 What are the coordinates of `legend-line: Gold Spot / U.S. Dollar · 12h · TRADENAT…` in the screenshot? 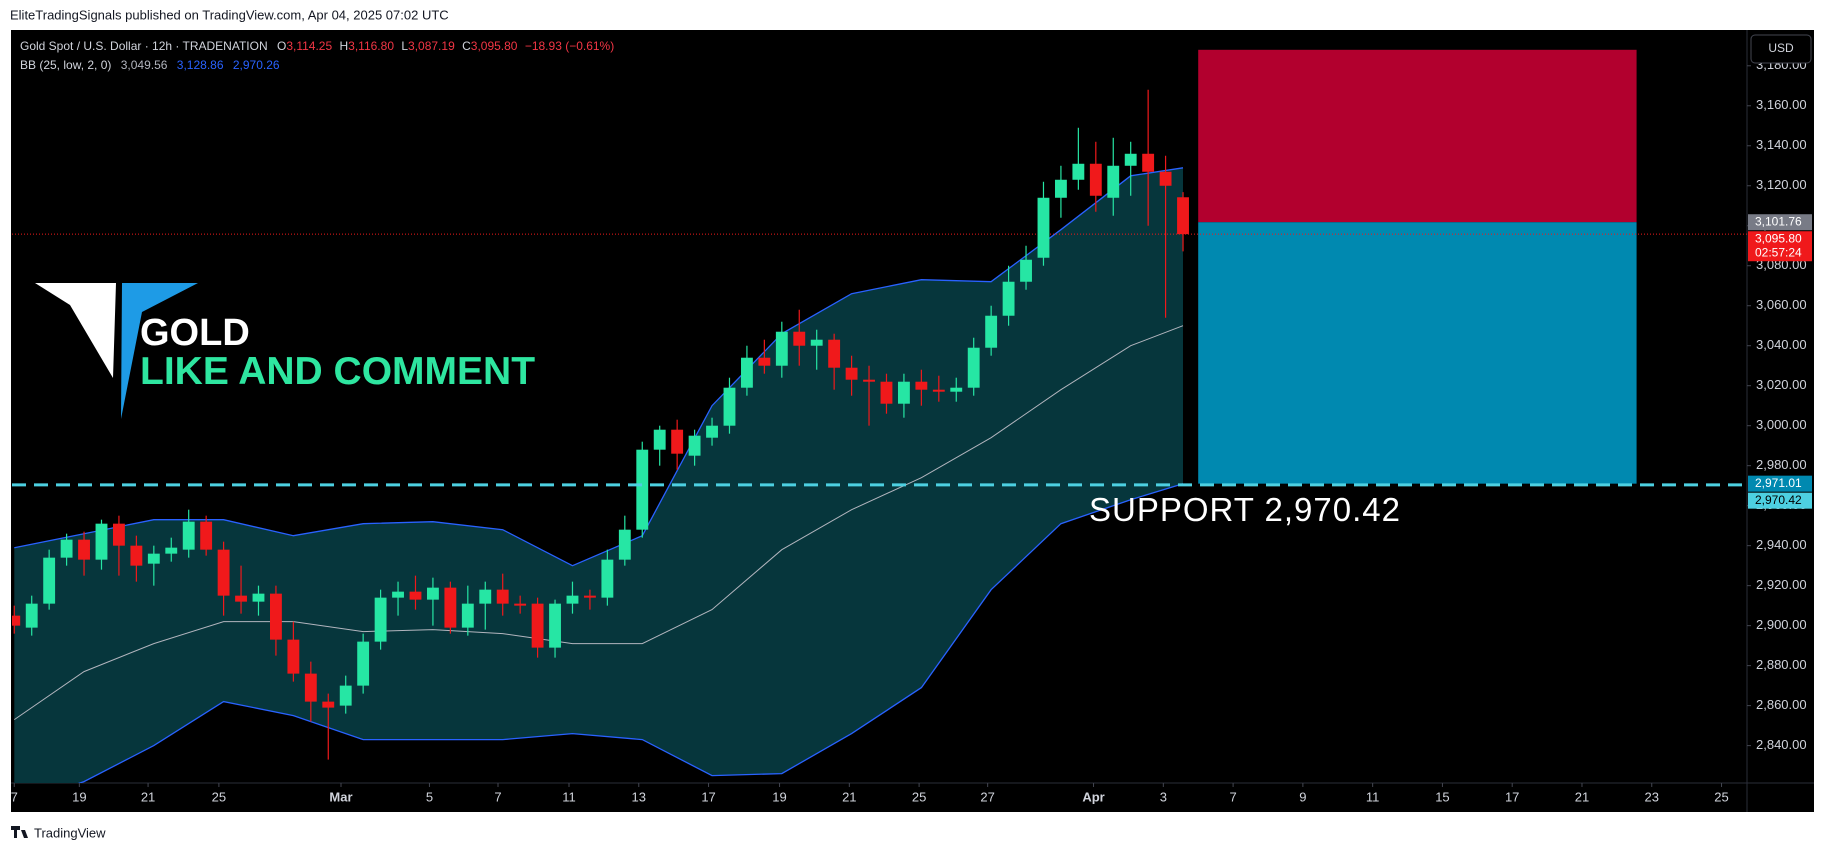 It's located at (317, 46).